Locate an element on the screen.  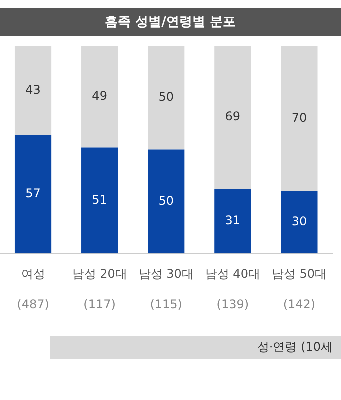
data-label: 43 is located at coordinates (33, 89).